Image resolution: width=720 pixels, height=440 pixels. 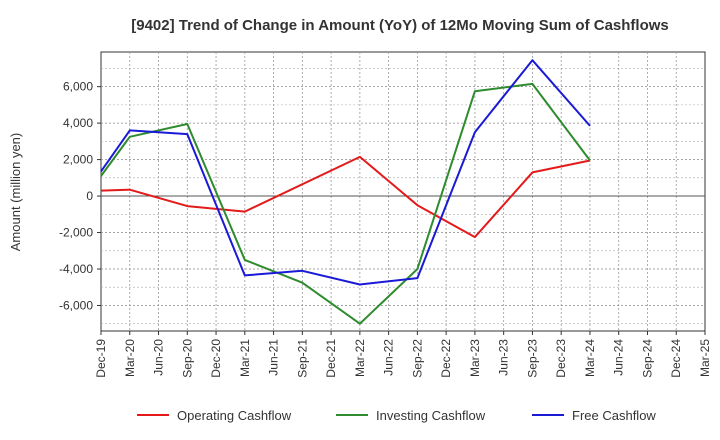 I want to click on x-tick-label: Dec-24, so click(x=676, y=358).